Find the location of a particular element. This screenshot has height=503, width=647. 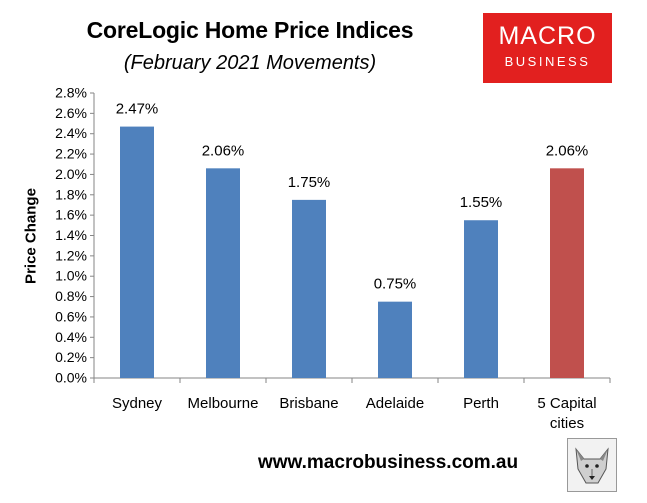

y-tick-label: 1.4% is located at coordinates (71, 235).